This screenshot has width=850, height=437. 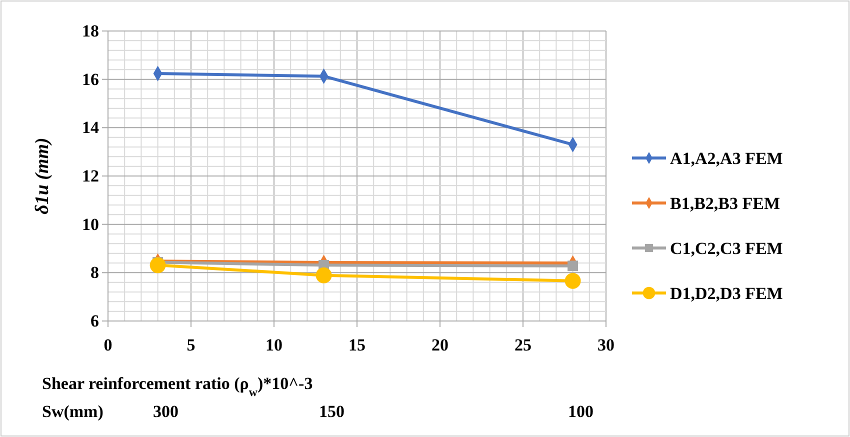 I want to click on legend-label: A1,A2,A3 FEM, so click(x=726, y=158).